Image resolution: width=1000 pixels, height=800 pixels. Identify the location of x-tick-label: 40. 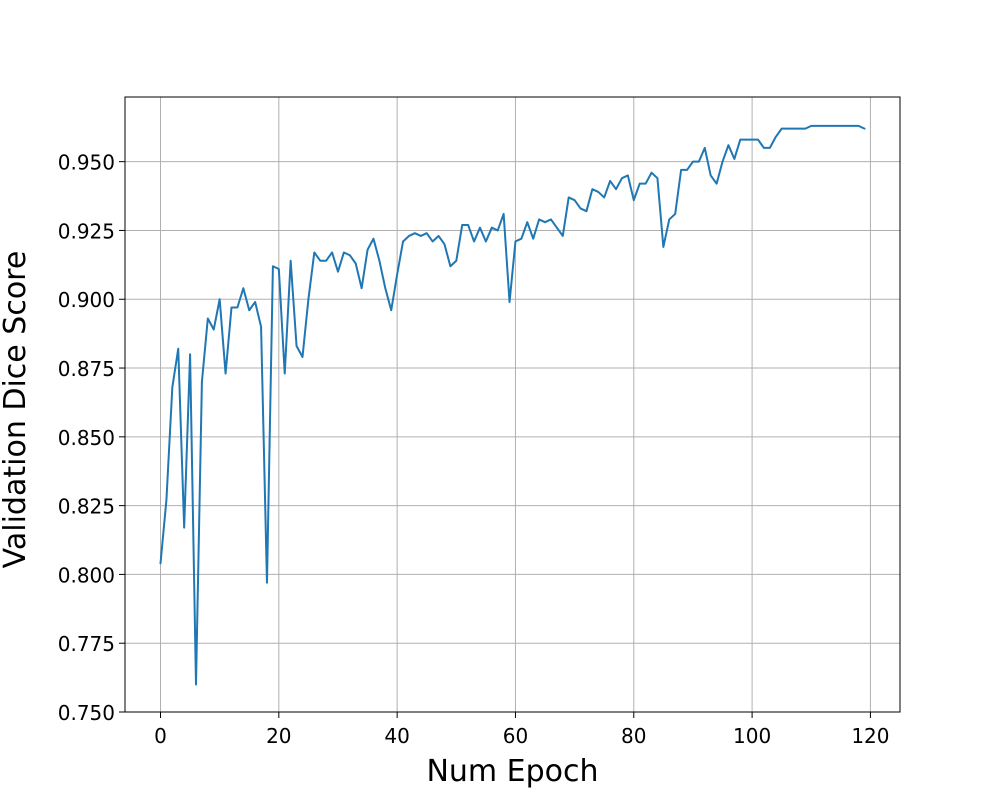
(396, 736).